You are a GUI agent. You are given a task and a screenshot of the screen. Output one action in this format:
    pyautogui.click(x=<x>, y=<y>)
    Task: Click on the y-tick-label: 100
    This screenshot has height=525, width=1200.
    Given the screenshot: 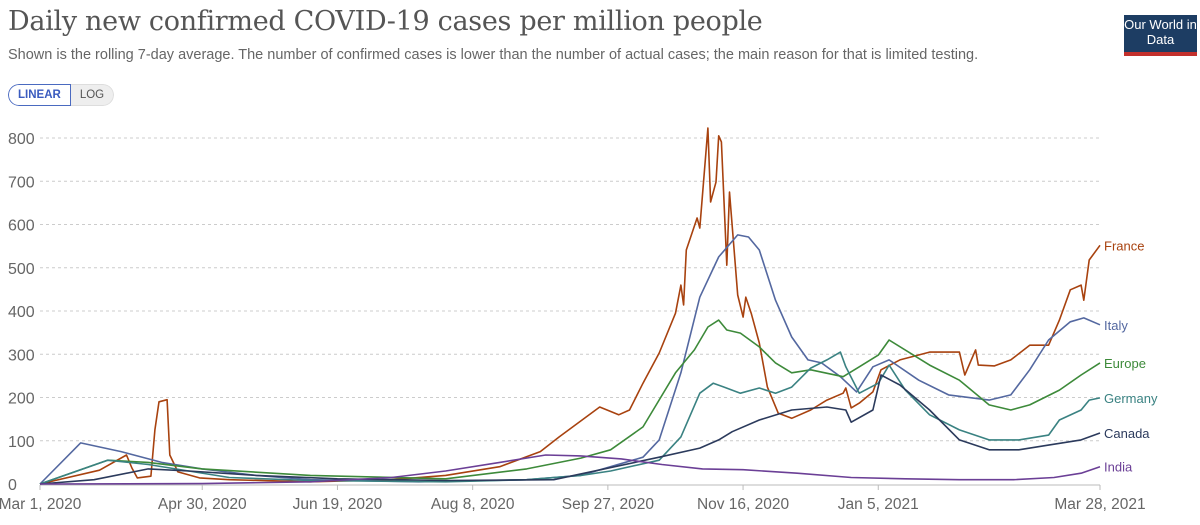 What is the action you would take?
    pyautogui.click(x=21, y=442)
    